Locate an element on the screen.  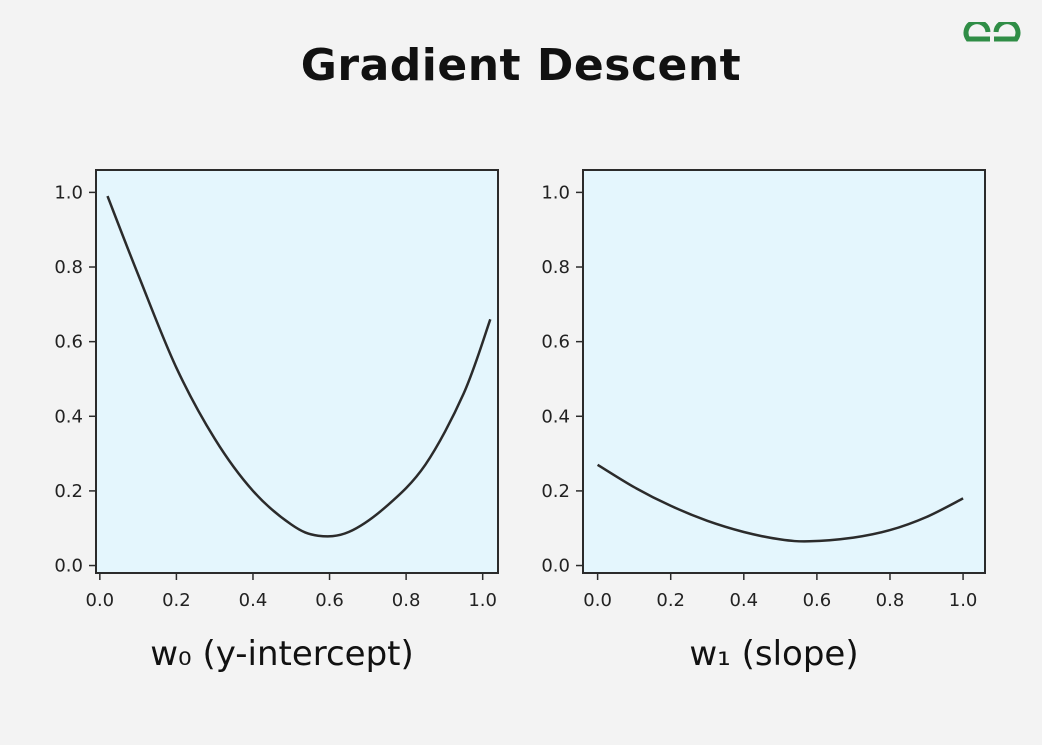
gfg-logo-icon is located at coordinates (992, 32).